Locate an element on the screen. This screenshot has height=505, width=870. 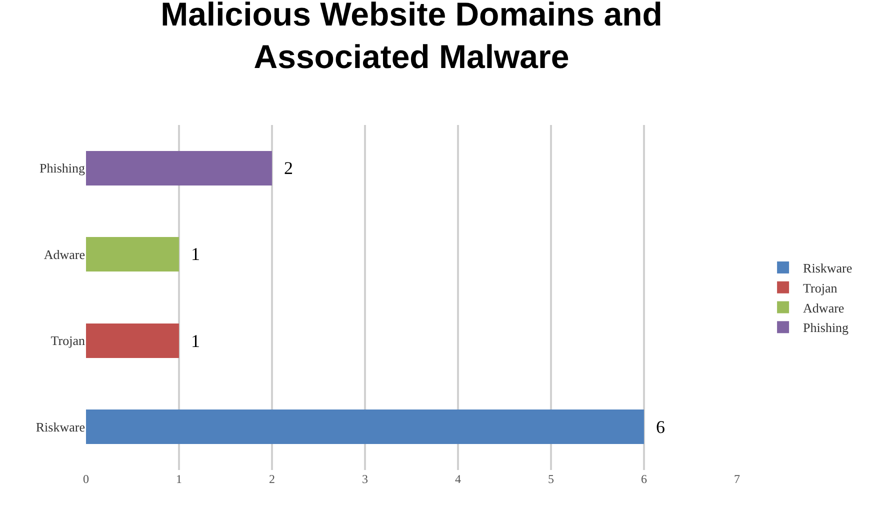
y-tick-label: Trojan is located at coordinates (68, 340).